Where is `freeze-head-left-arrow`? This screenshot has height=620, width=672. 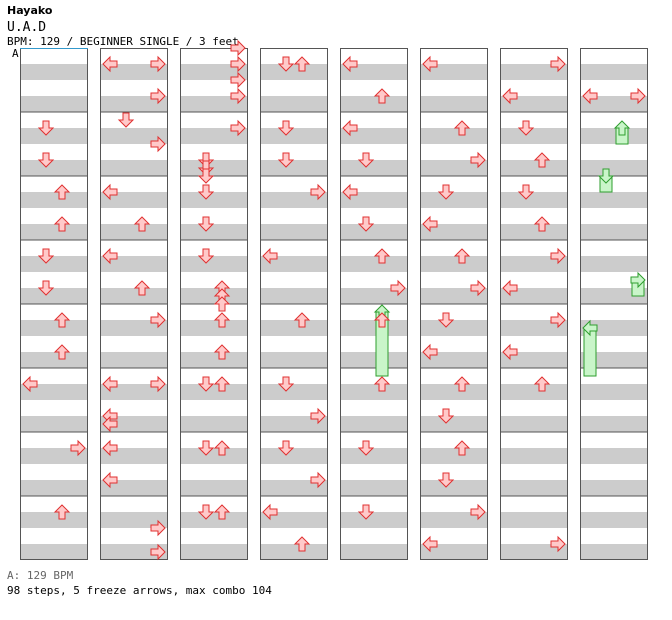
freeze-head-left-arrow is located at coordinates (590, 328).